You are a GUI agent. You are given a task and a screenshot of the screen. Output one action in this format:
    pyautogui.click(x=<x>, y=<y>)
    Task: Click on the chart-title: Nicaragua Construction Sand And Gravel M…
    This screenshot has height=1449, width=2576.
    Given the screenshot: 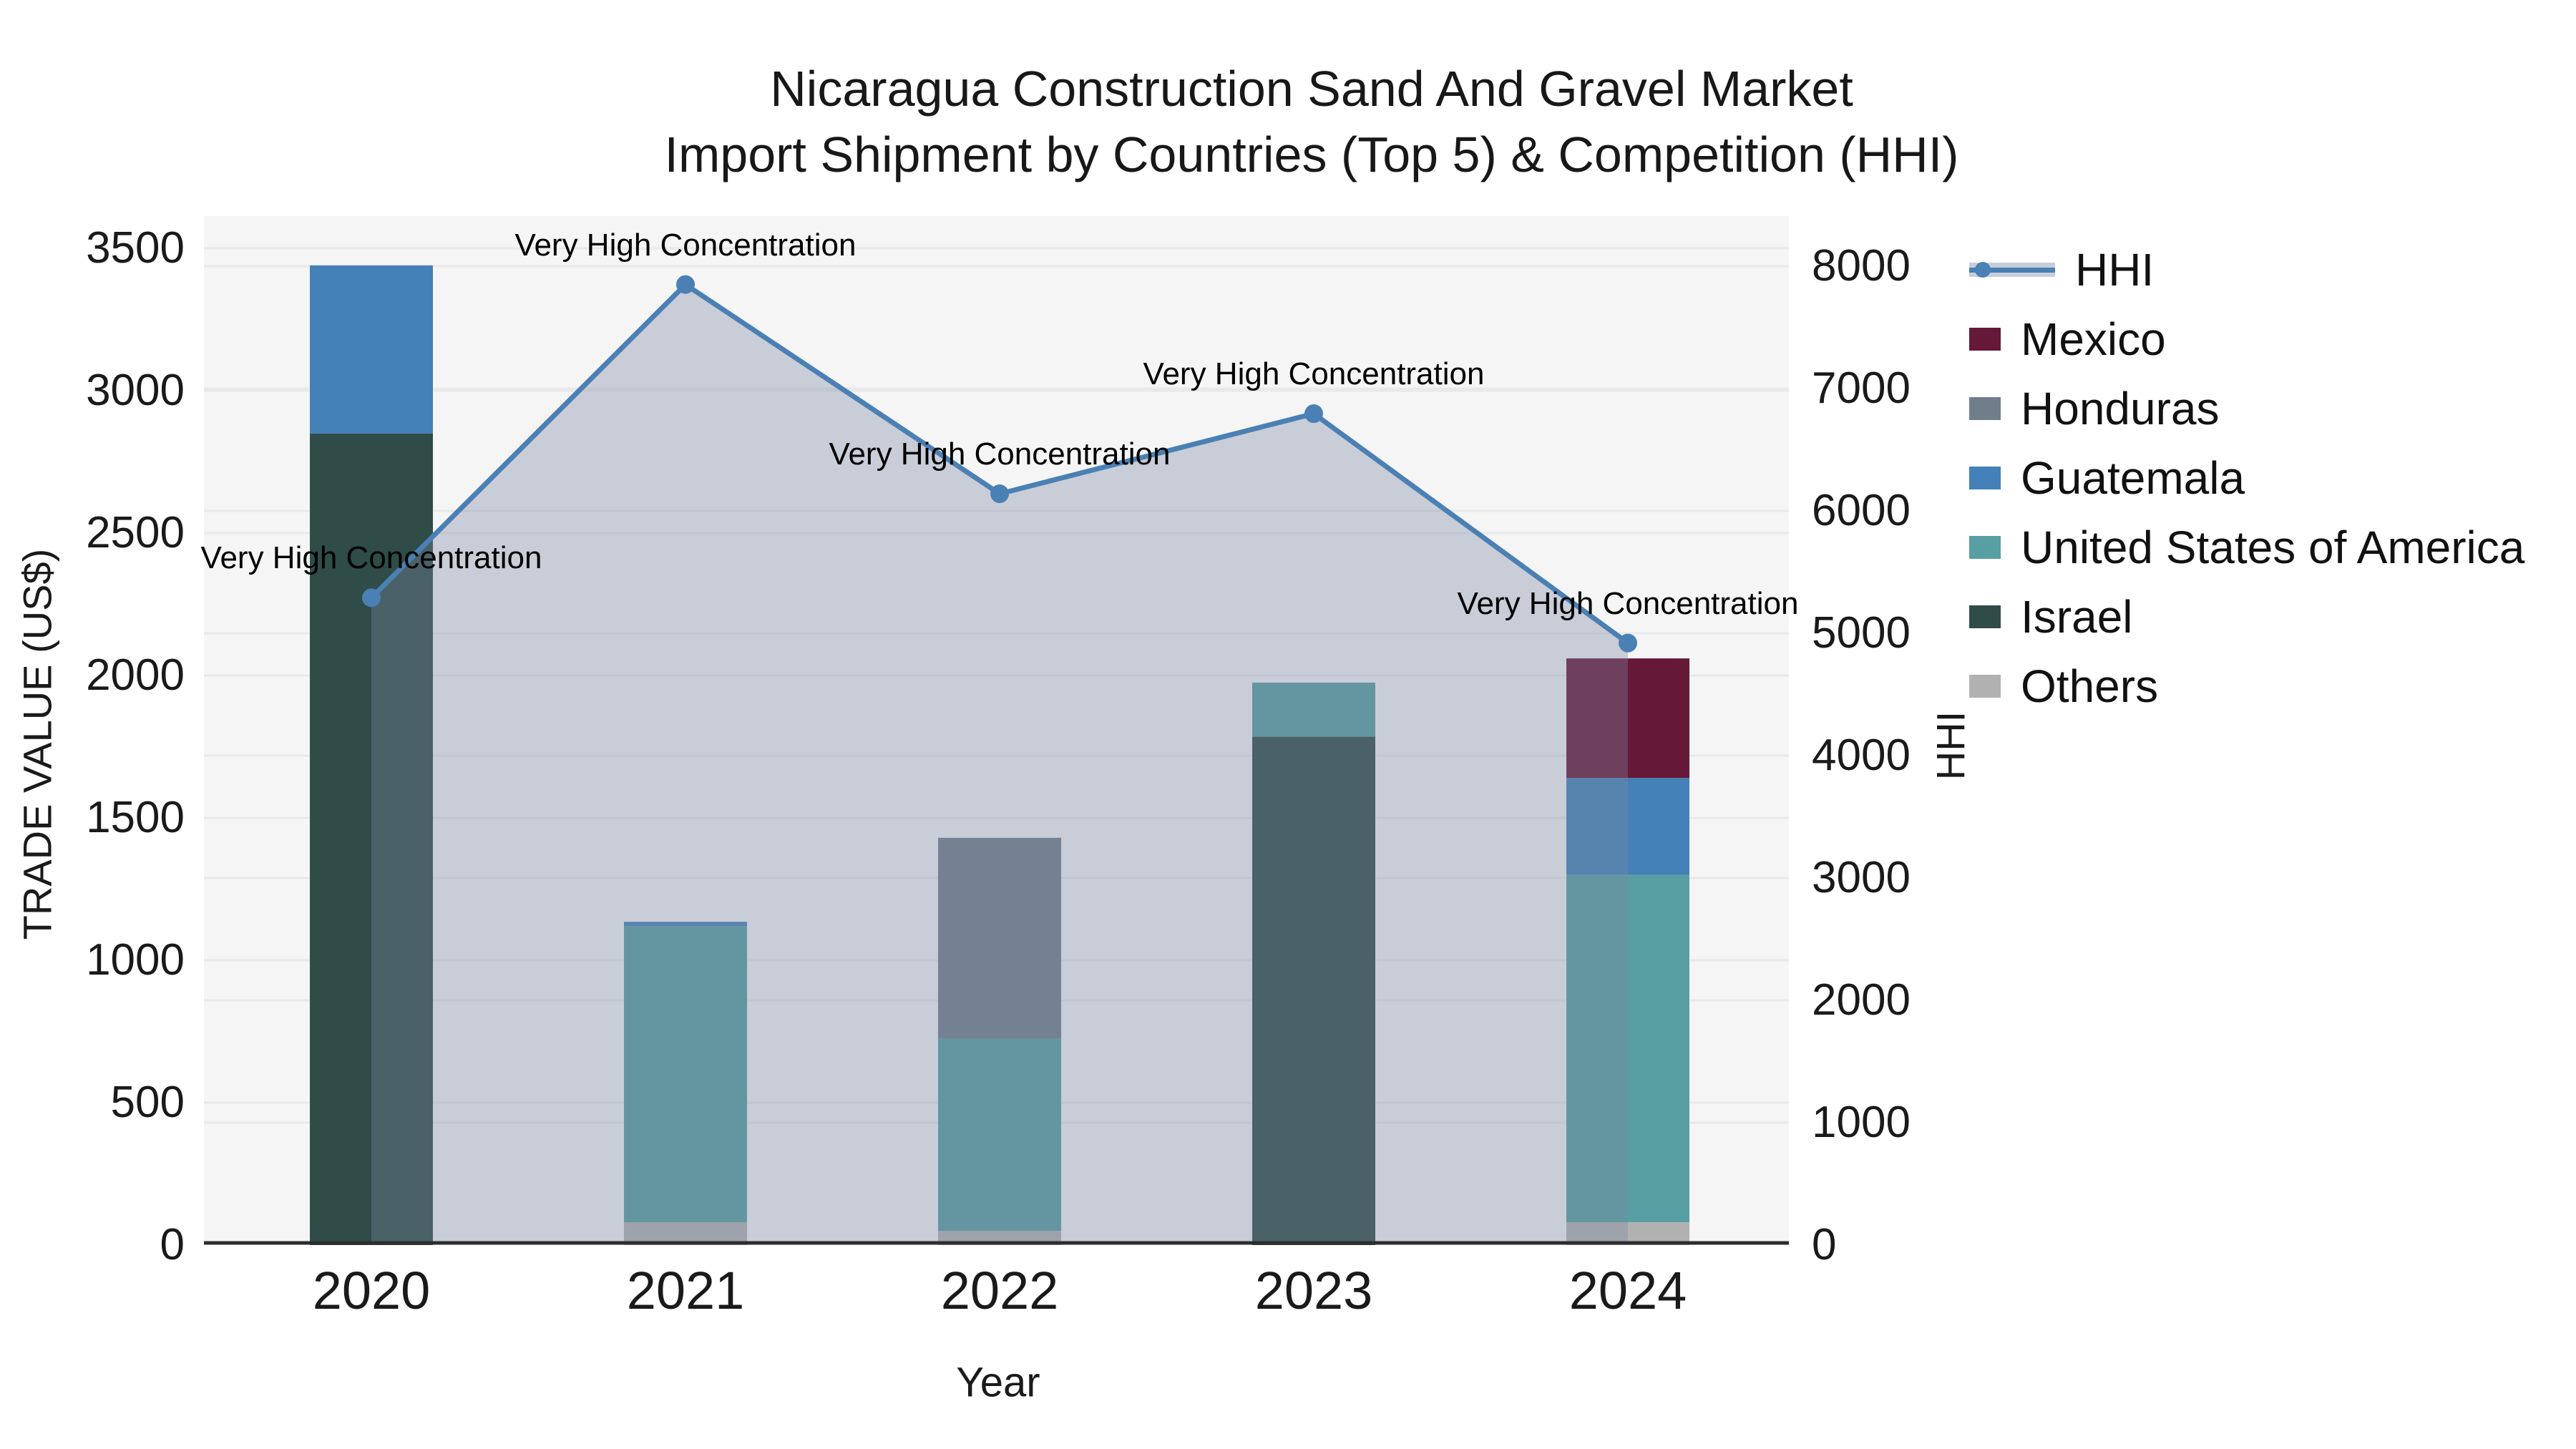 What is the action you would take?
    pyautogui.click(x=1312, y=122)
    